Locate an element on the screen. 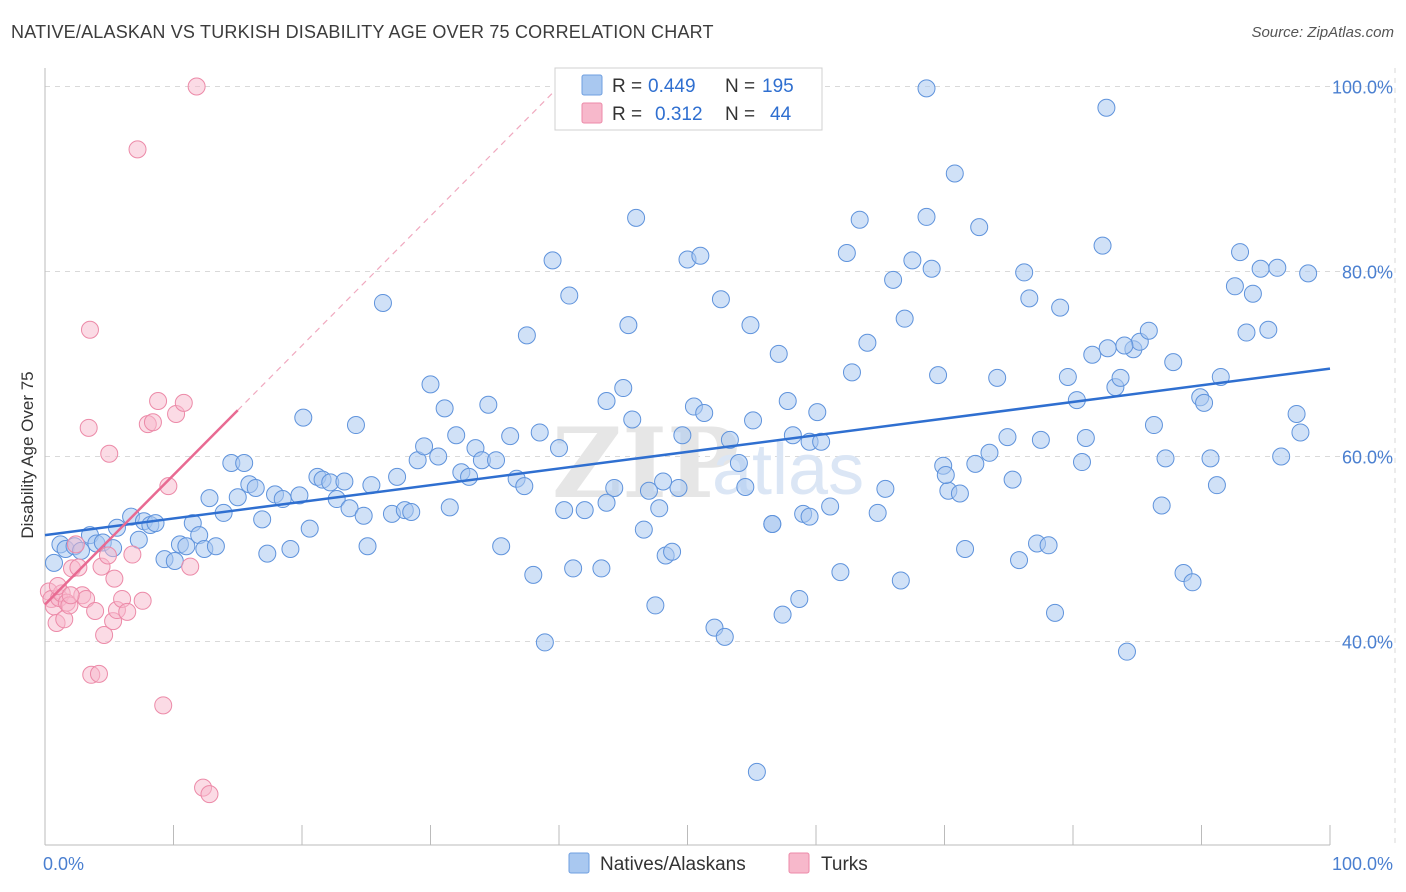 This screenshot has height=892, width=1406. legend-r-label-1: R = is located at coordinates (627, 86).